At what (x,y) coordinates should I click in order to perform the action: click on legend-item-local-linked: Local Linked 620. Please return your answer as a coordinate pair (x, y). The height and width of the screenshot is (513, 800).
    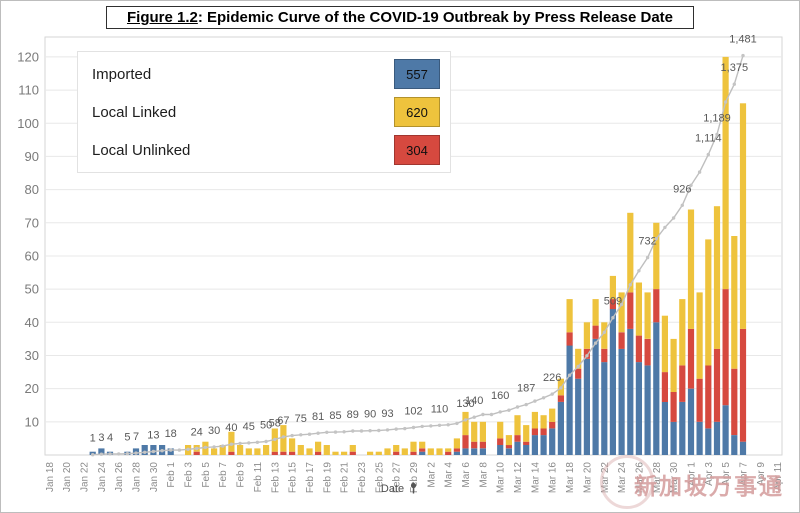
    Looking at the image, I should click on (264, 112).